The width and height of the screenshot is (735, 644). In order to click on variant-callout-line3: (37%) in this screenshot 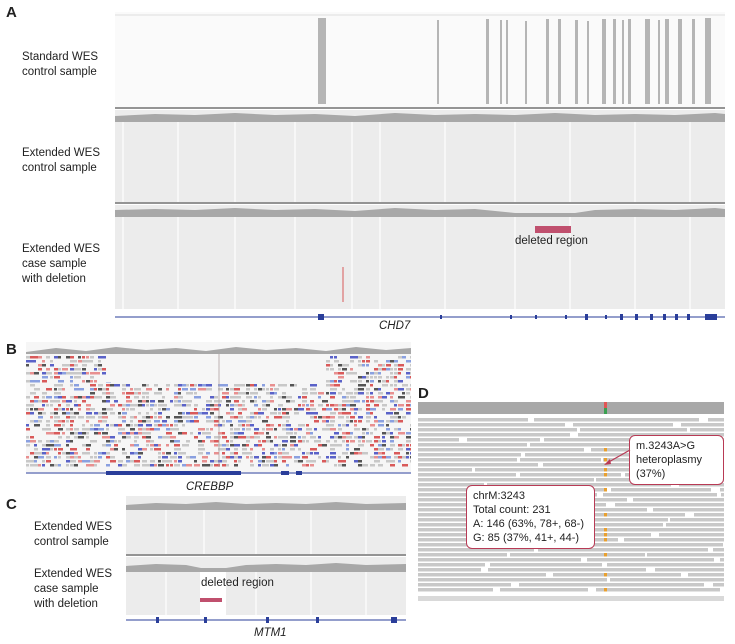, I will do `click(651, 474)`.